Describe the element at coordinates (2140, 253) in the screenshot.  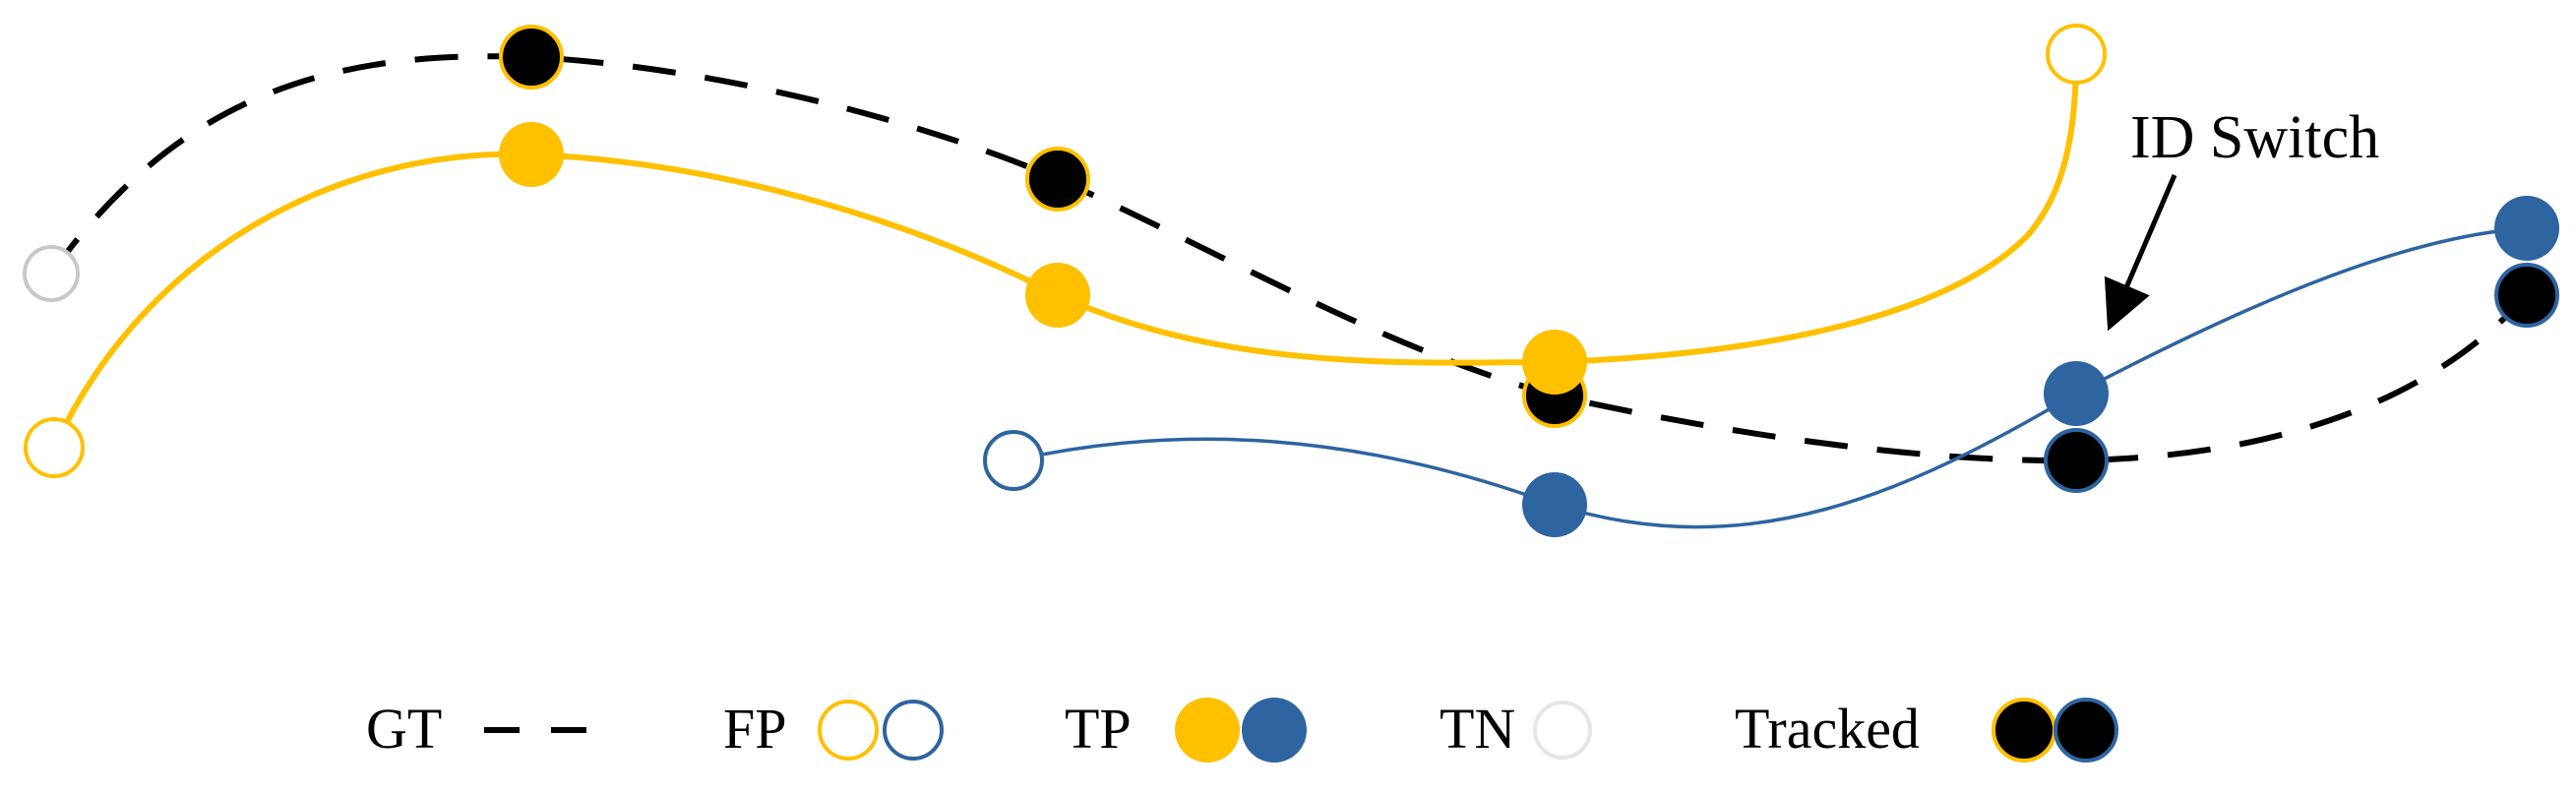
I see `id-switch-arrow` at that location.